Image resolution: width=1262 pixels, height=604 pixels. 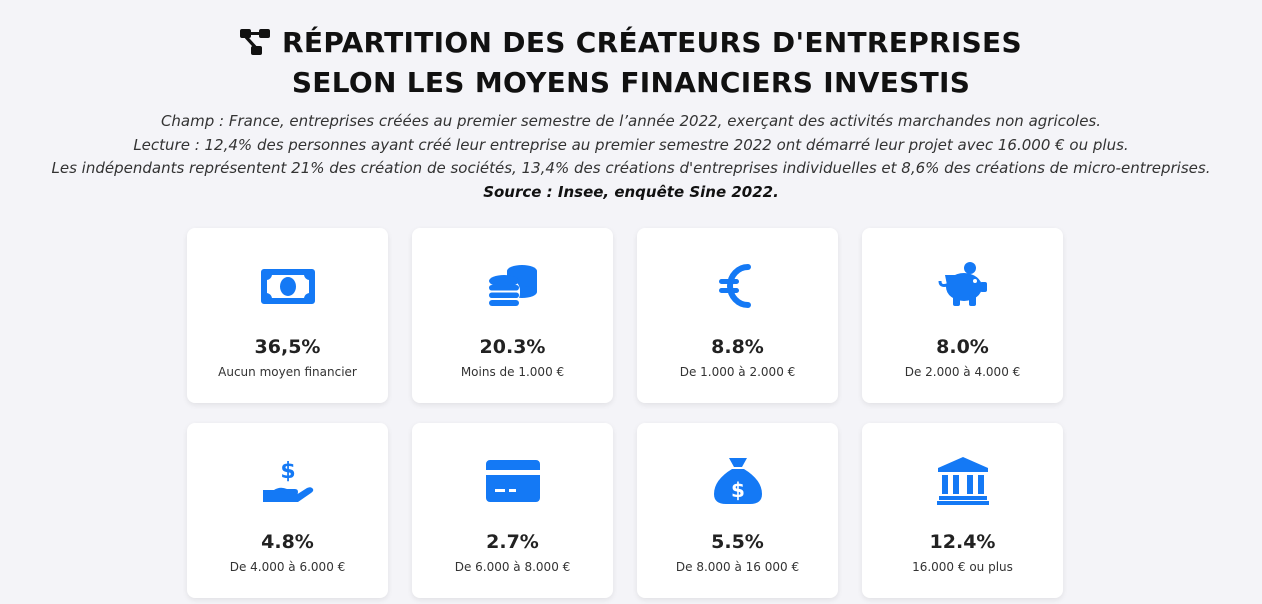 I want to click on stat-card: 12.4% 16.000 € ou plus, so click(x=962, y=510).